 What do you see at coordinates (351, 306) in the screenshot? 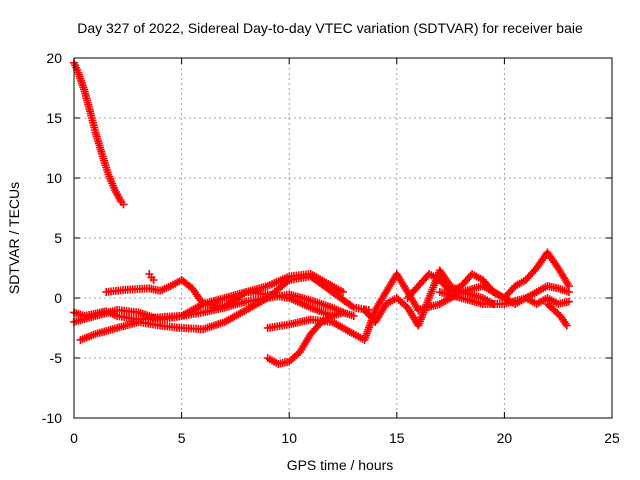
I see `data-point-fill` at bounding box center [351, 306].